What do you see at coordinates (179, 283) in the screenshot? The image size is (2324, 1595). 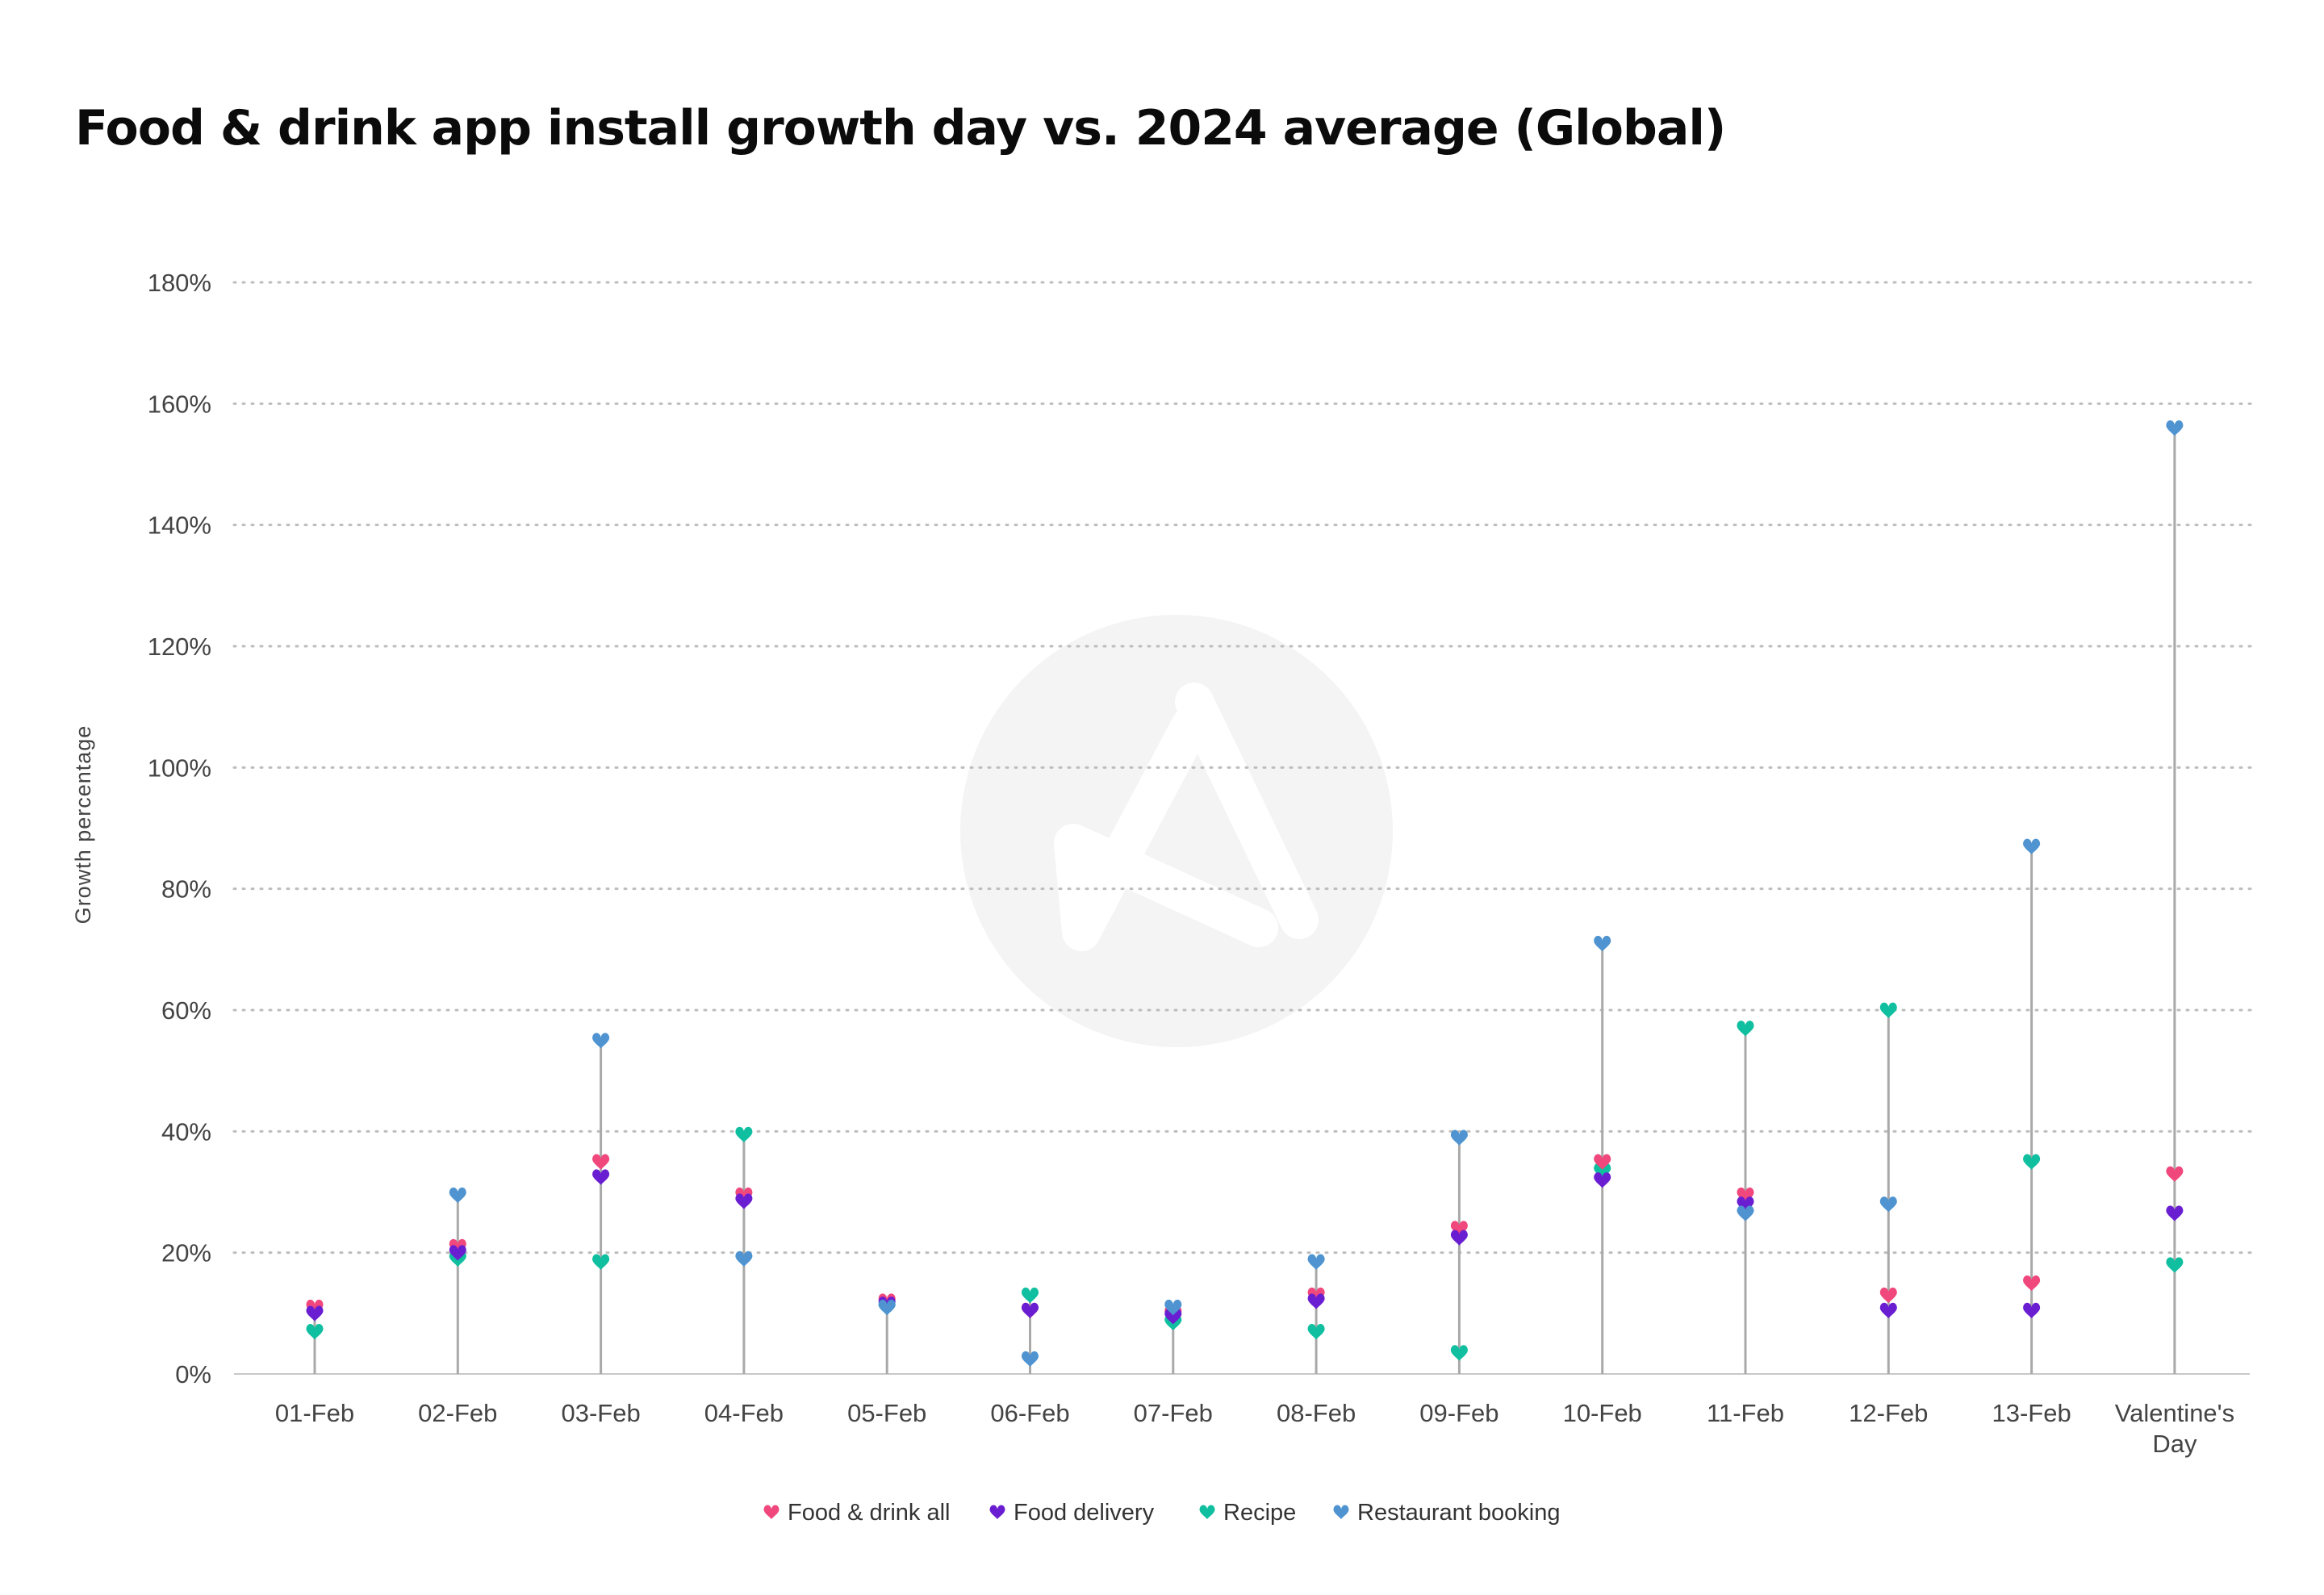 I see `y-tick-label: 180%` at bounding box center [179, 283].